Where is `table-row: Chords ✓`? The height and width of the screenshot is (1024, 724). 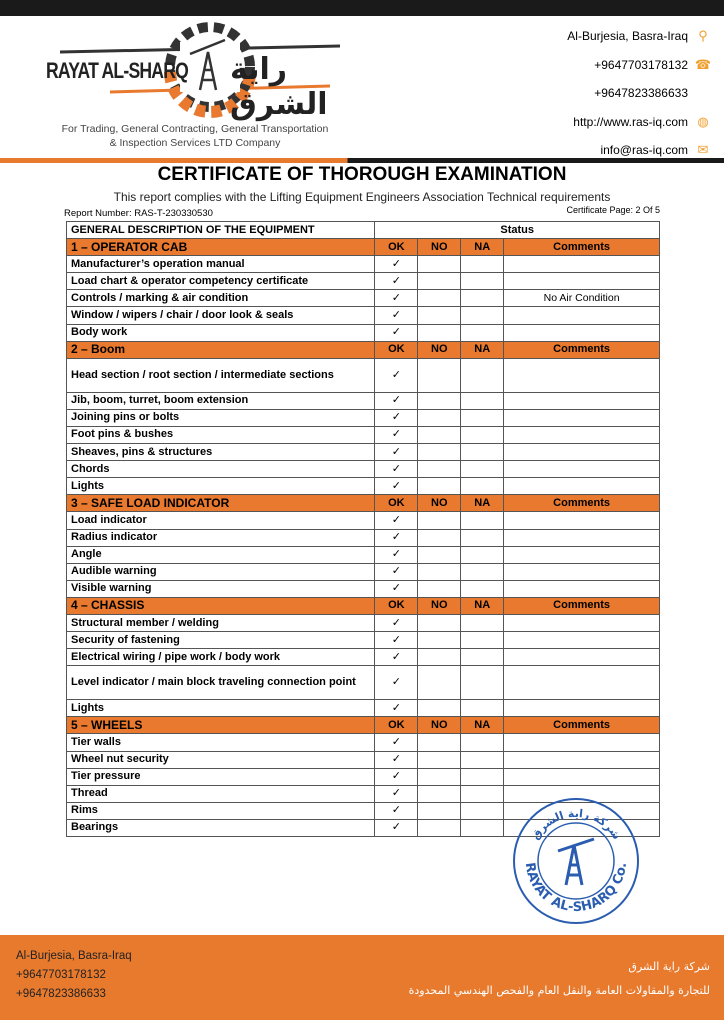 table-row: Chords ✓ is located at coordinates (362, 469).